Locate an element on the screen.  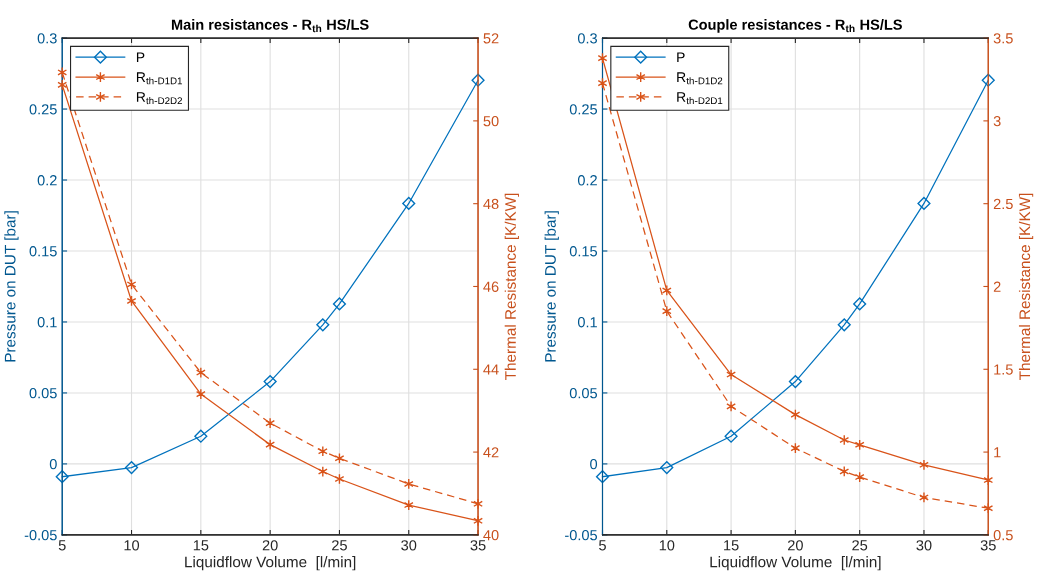
x-tick-label: 20 is located at coordinates (795, 545).